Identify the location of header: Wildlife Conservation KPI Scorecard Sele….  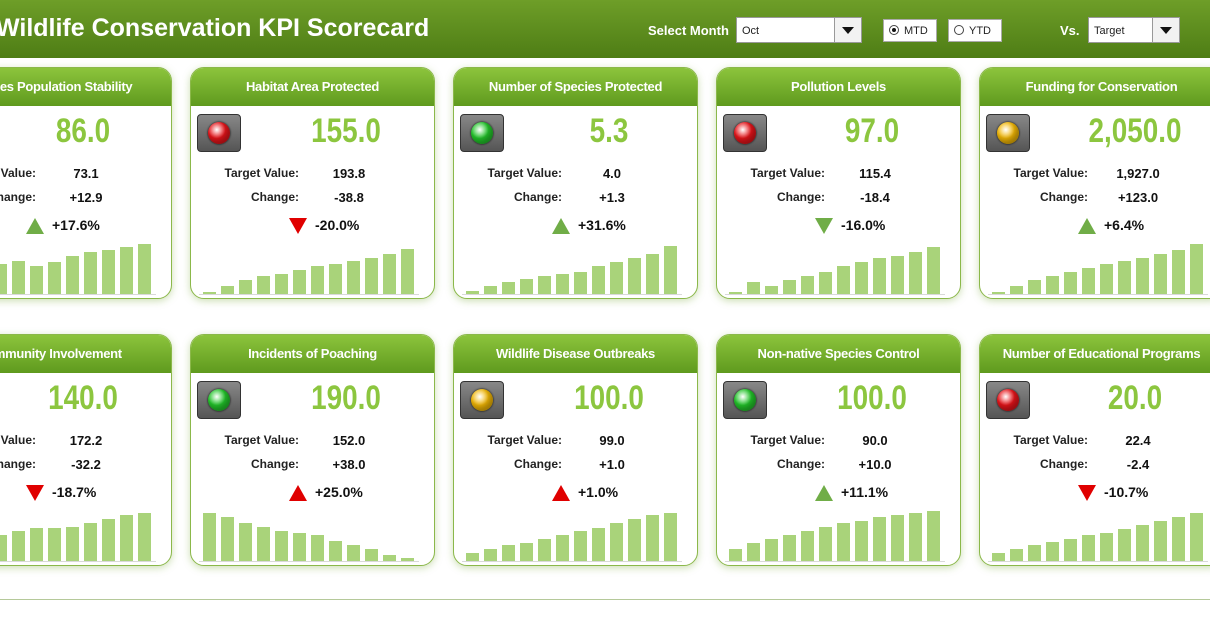
(605, 29).